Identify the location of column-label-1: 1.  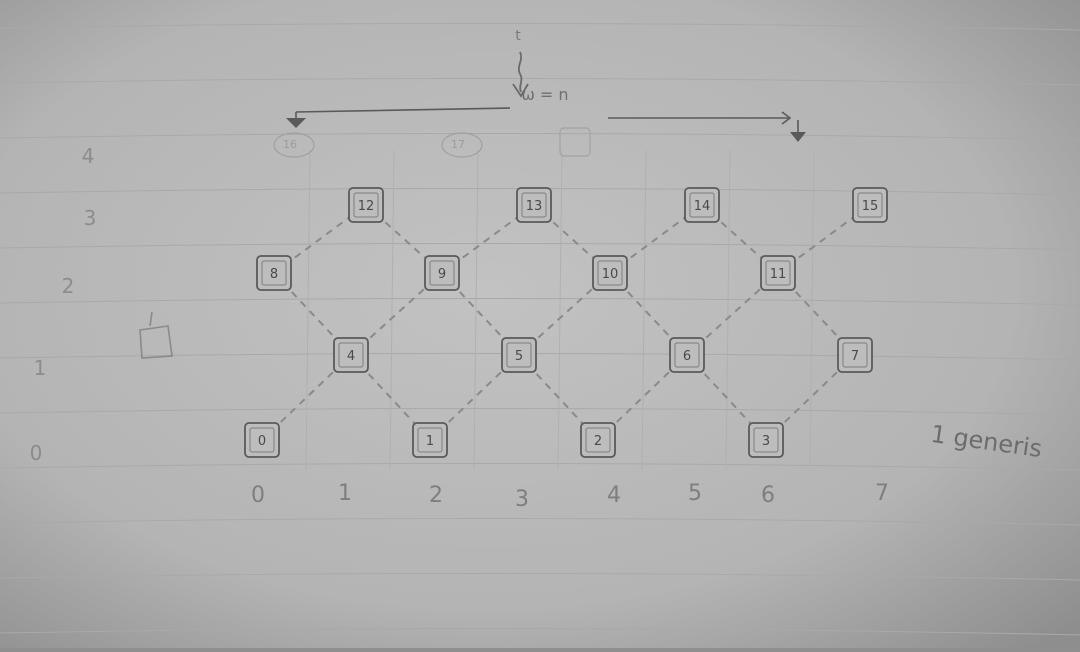
(345, 493).